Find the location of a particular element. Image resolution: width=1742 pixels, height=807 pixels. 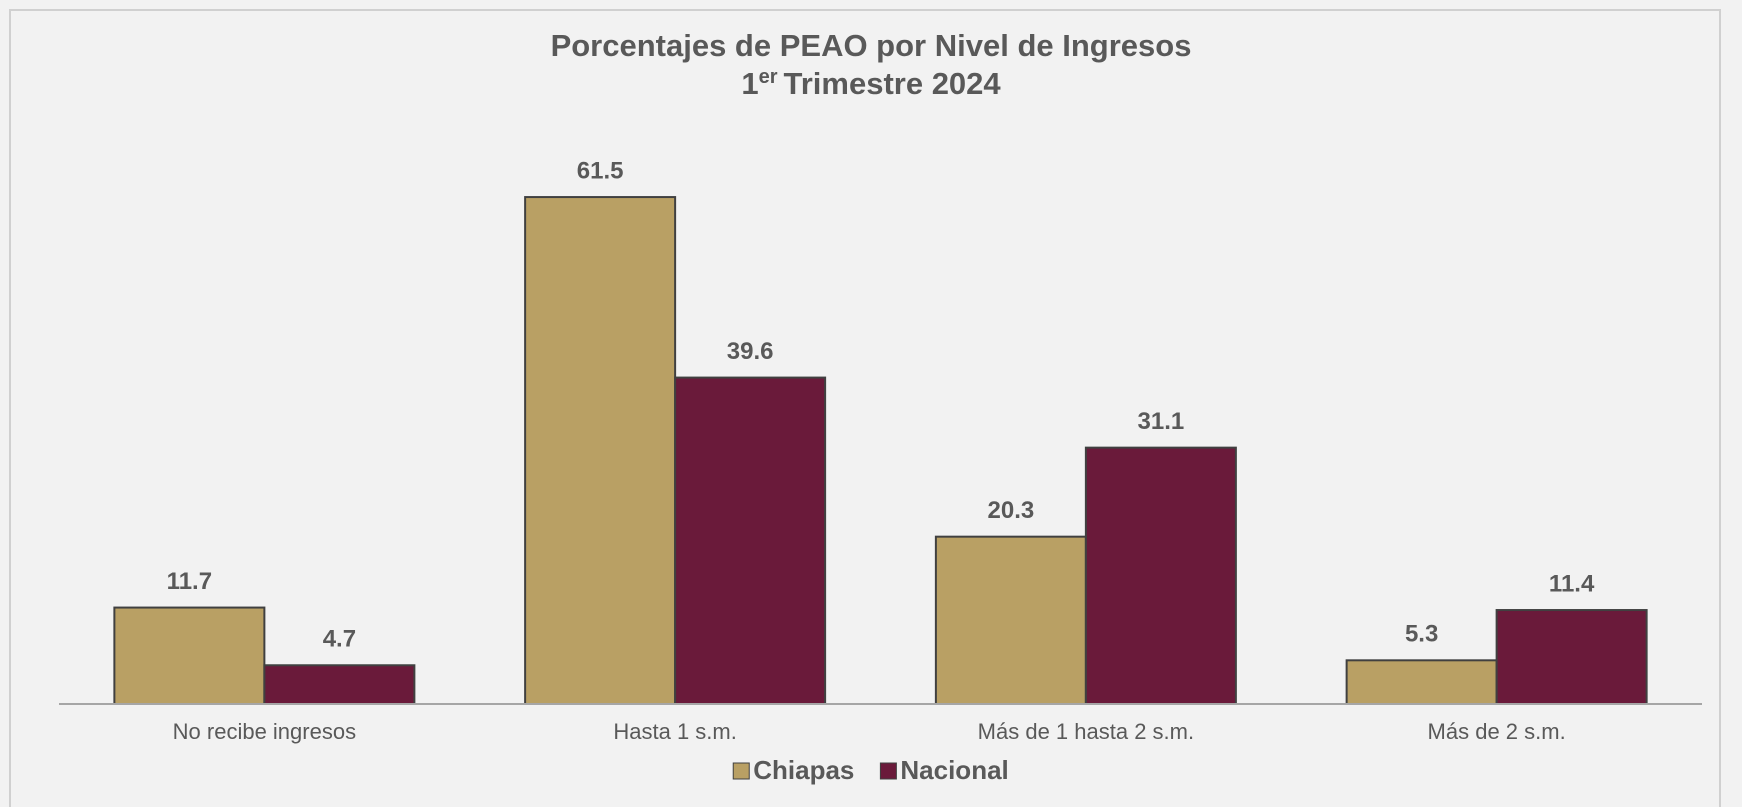

chart-subtitle: 1er Trimestre 2024 is located at coordinates (871, 83).